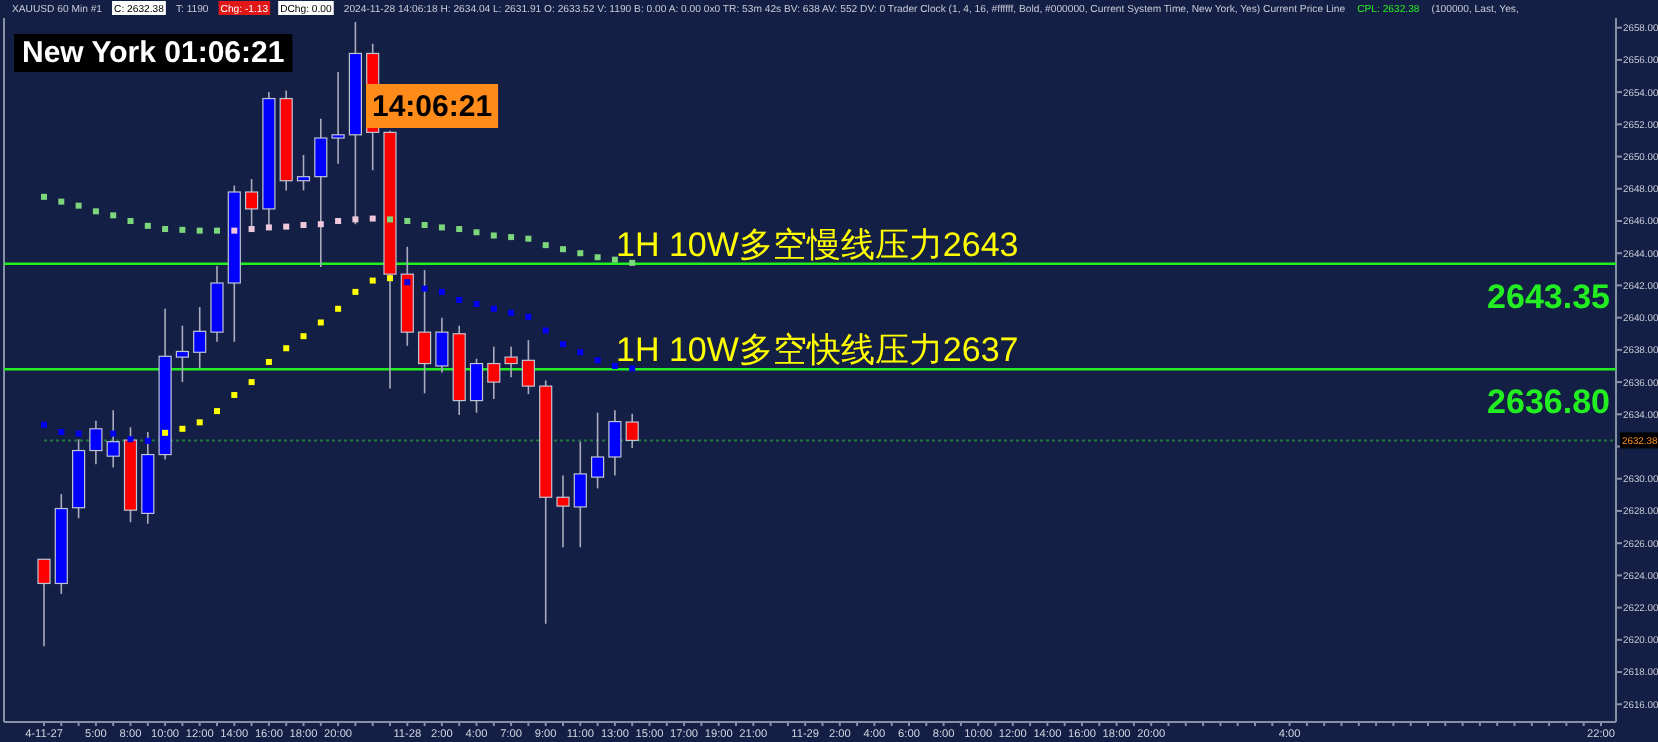 The width and height of the screenshot is (1658, 742). What do you see at coordinates (153, 53) in the screenshot?
I see `annotation: New York 01:06:21` at bounding box center [153, 53].